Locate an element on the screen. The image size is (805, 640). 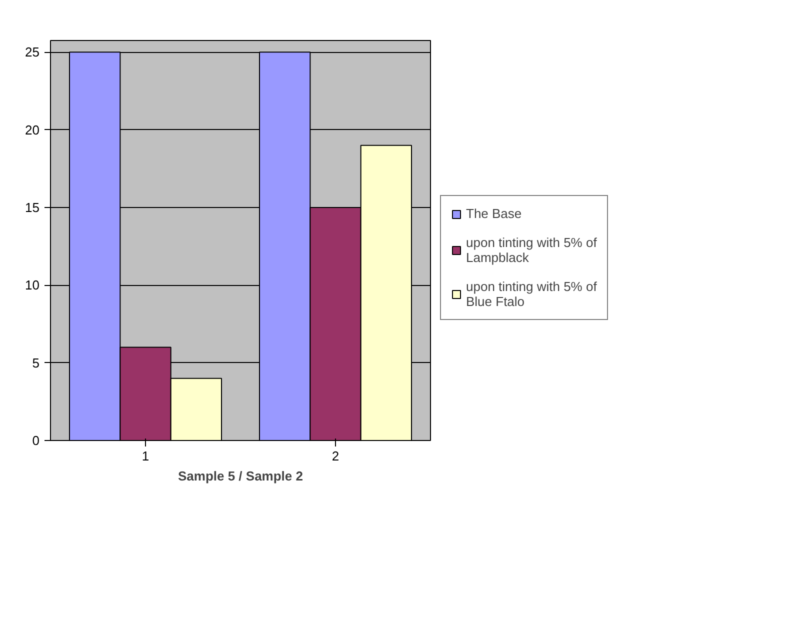
legend-label: upon tinting with 5% of Lampblack is located at coordinates (531, 250).